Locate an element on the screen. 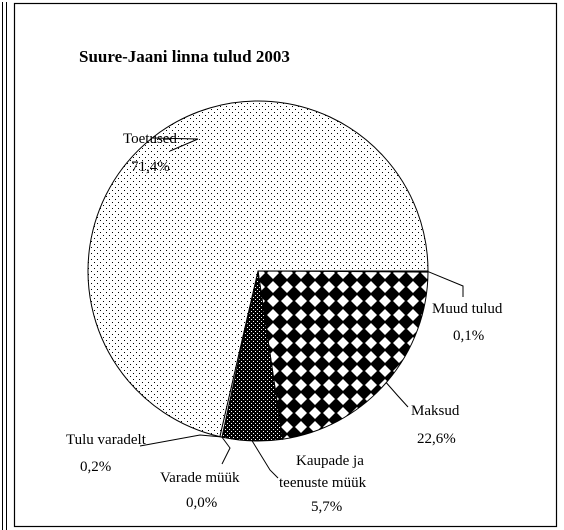  slice-value-varade-muuk: 0,0% is located at coordinates (201, 503).